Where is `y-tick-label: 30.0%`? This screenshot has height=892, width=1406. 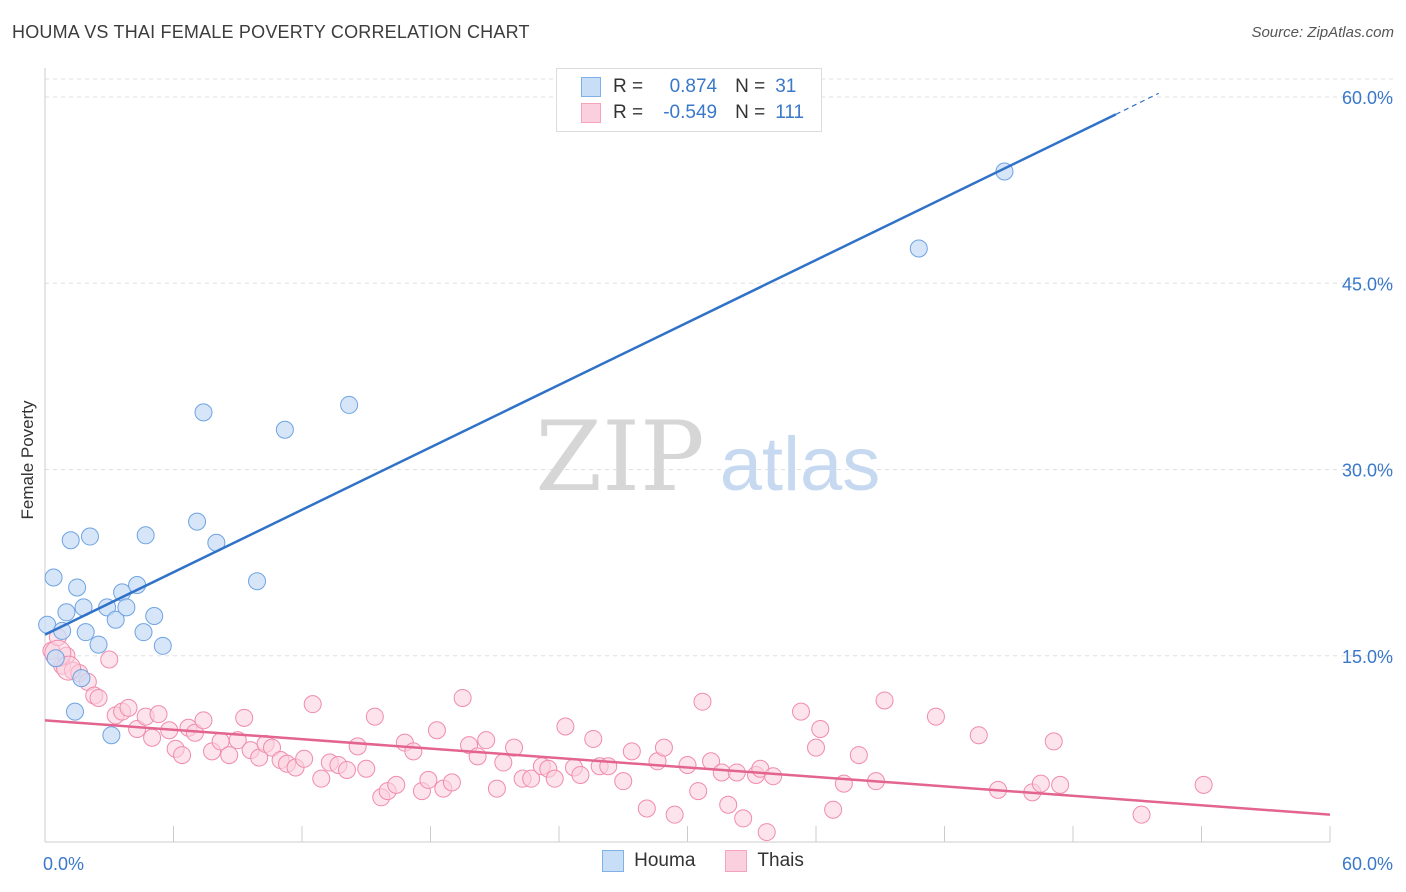 y-tick-label: 30.0% is located at coordinates (1367, 471).